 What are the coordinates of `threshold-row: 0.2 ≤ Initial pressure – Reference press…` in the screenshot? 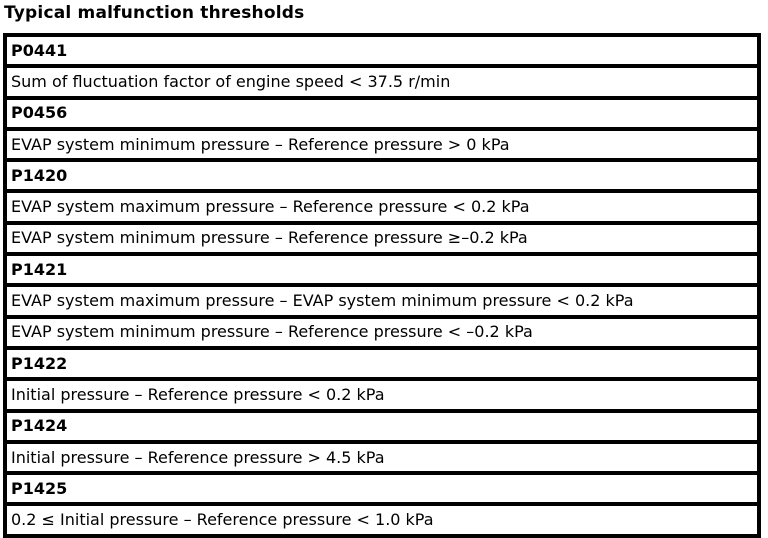 It's located at (382, 520).